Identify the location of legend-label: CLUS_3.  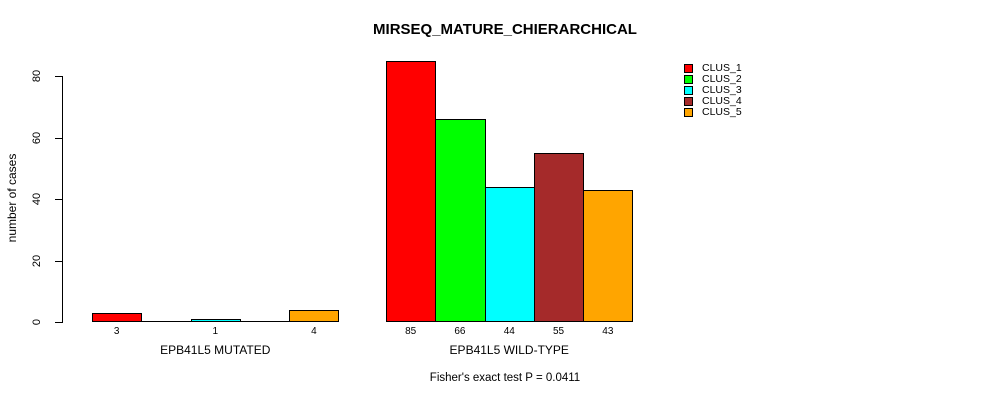
(722, 90).